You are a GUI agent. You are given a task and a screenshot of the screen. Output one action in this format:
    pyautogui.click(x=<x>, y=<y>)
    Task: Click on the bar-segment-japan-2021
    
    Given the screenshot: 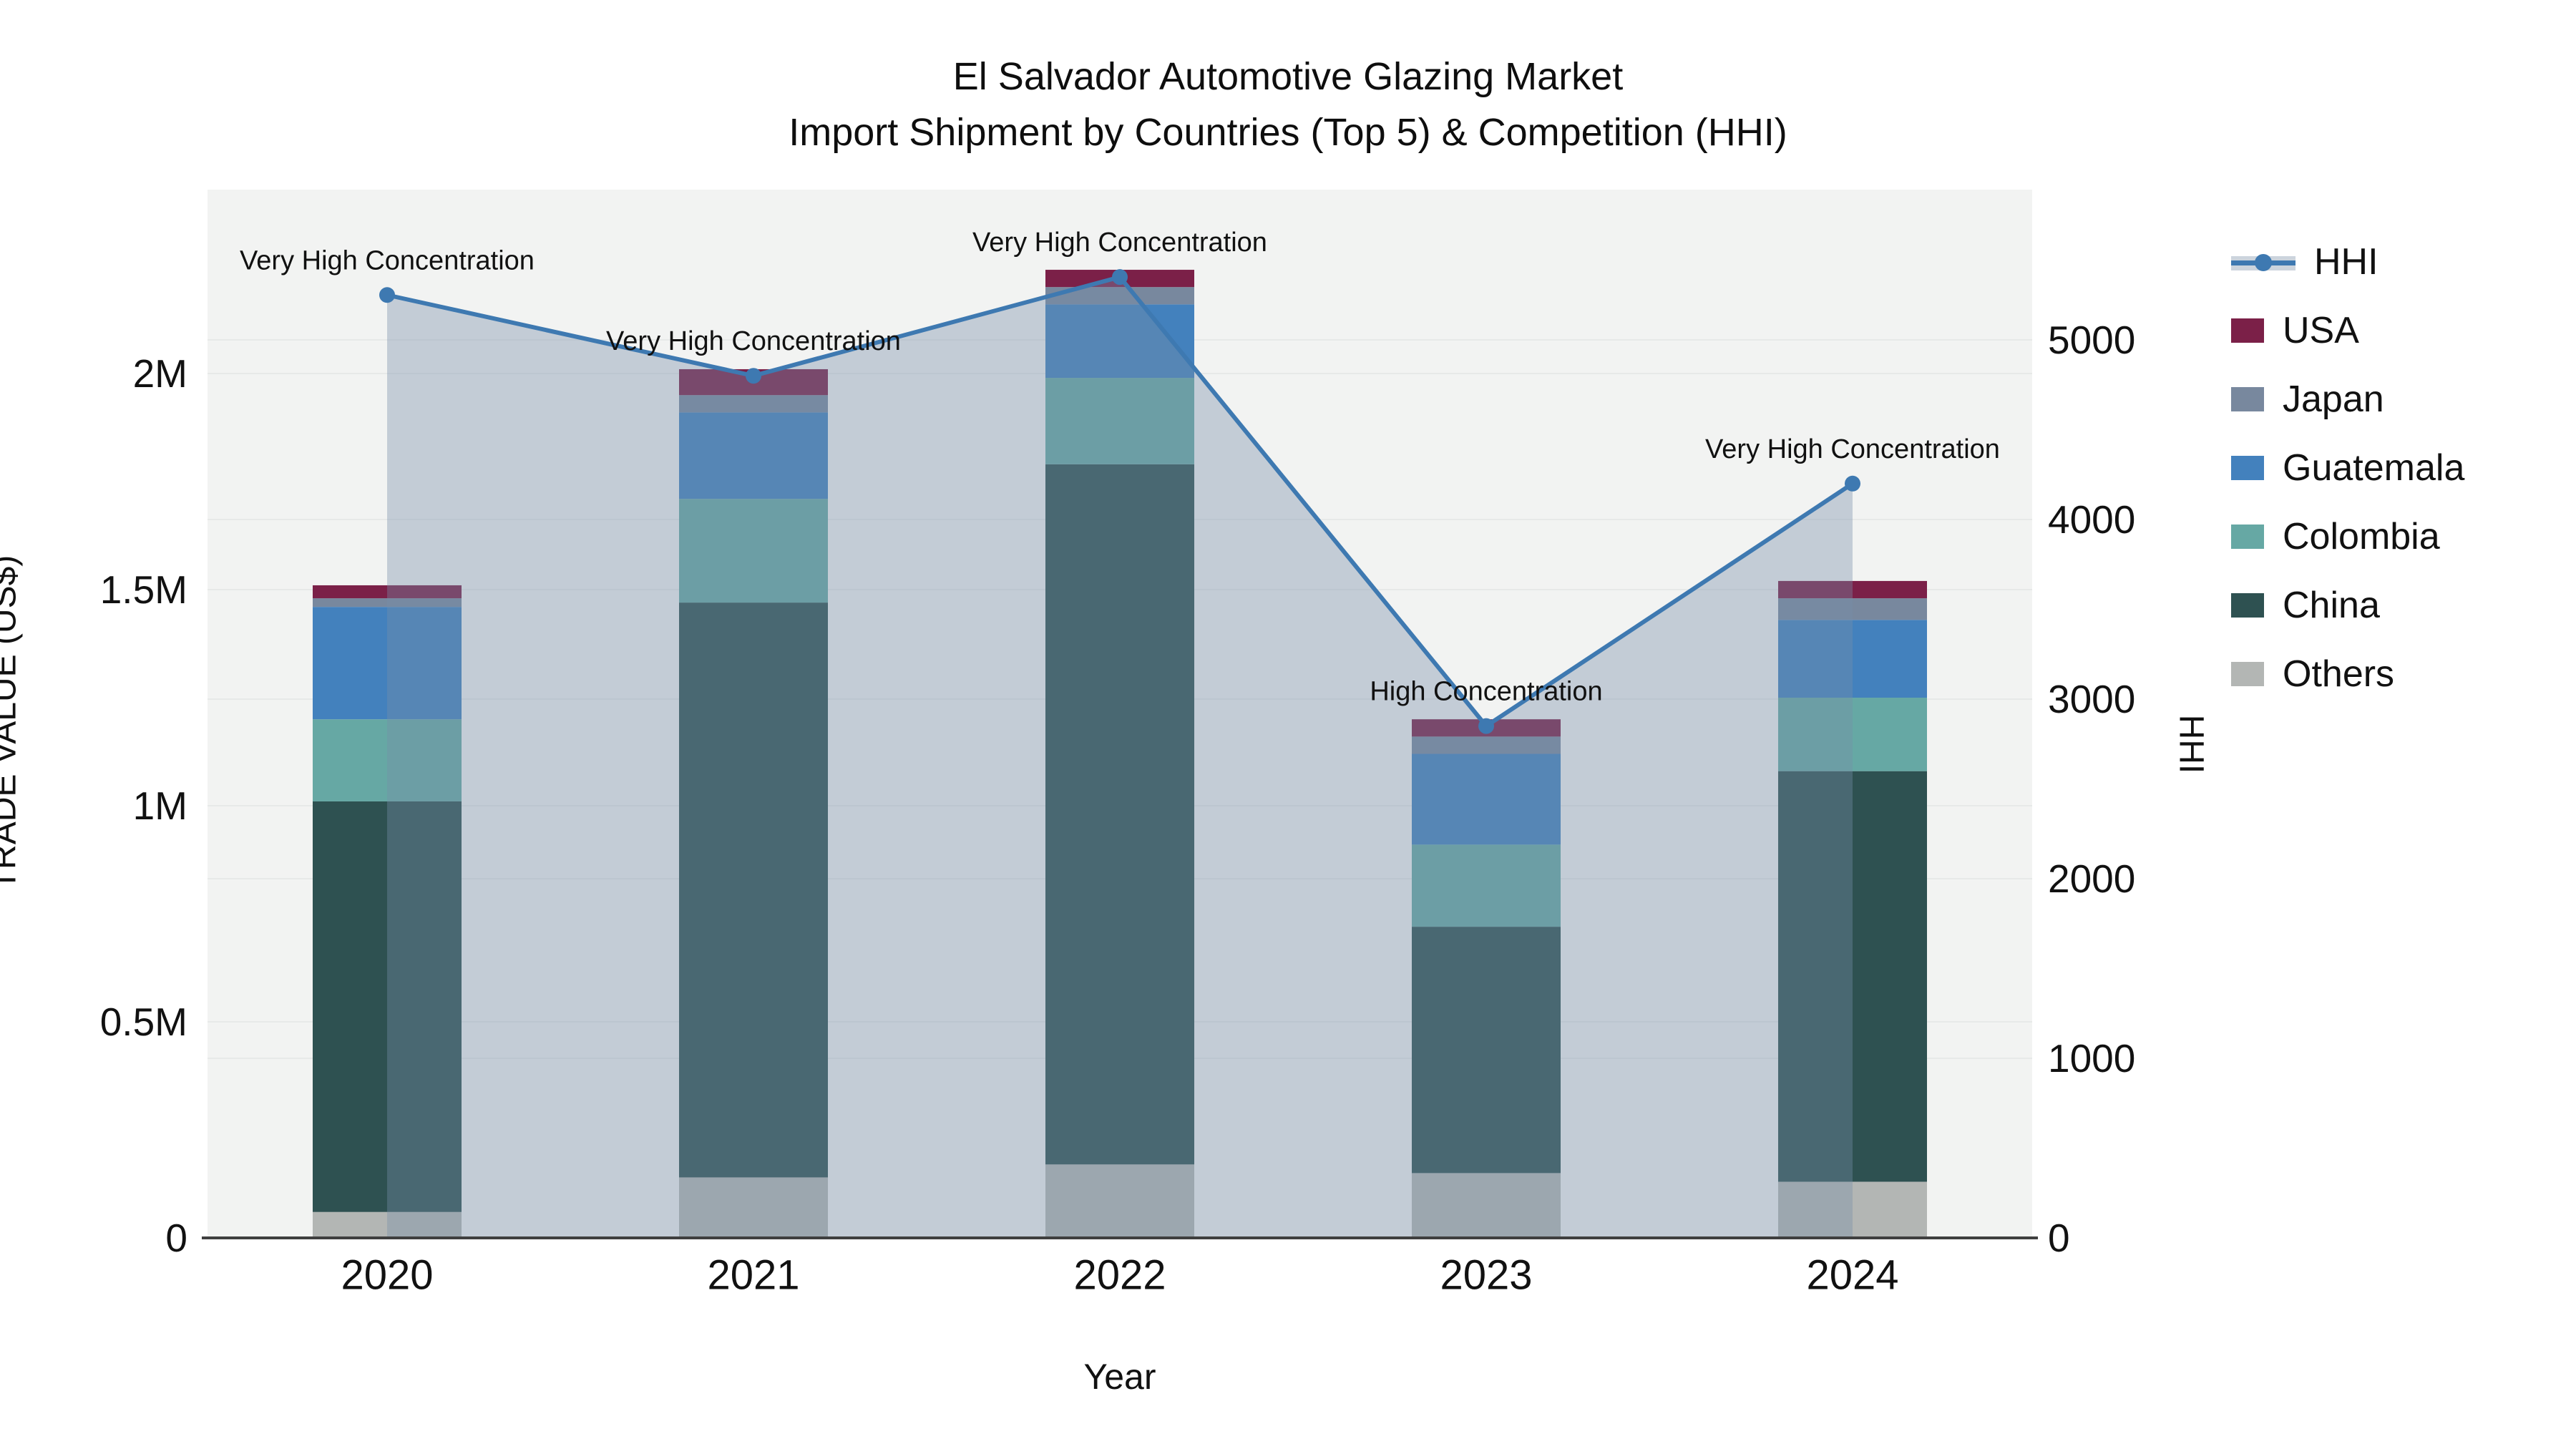 What is the action you would take?
    pyautogui.click(x=753, y=404)
    